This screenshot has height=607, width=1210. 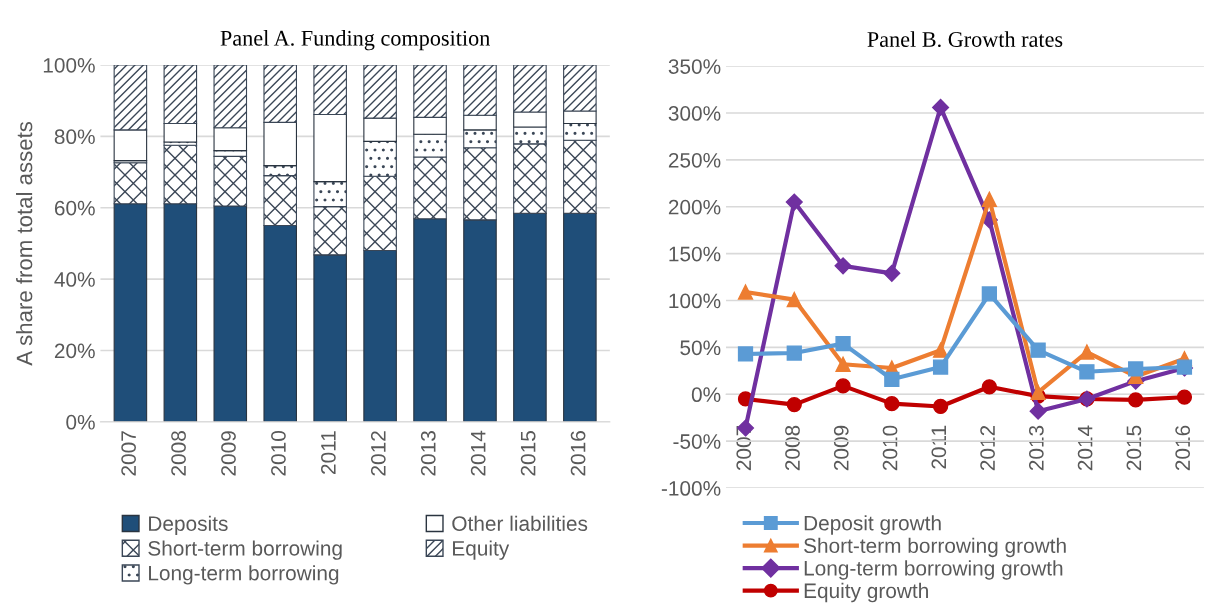 I want to click on y-tick-label: 200%, so click(x=694, y=207).